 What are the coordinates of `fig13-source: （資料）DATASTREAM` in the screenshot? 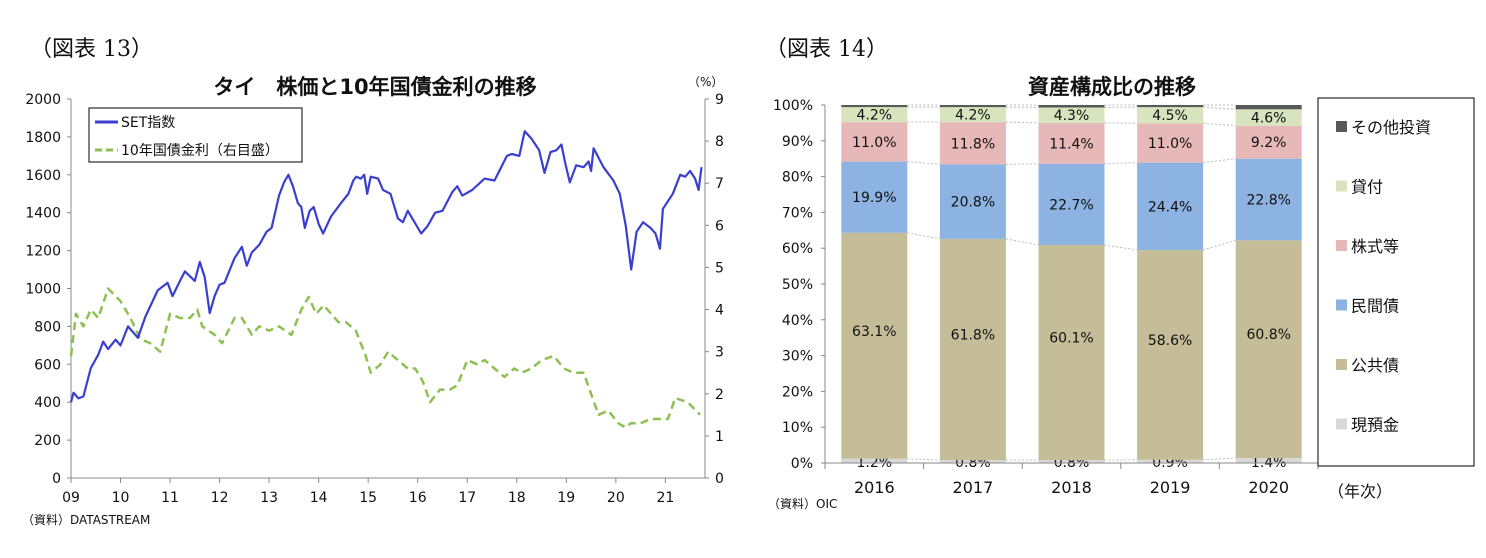 It's located at (86, 520).